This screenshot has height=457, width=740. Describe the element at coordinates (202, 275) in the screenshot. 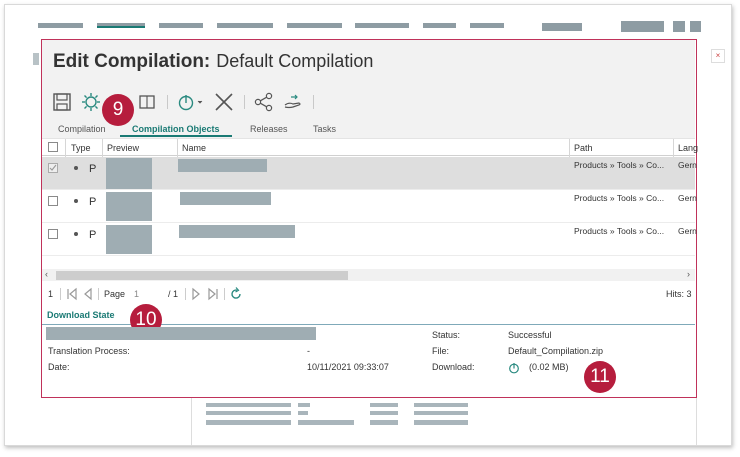

I see `scrollbar-thumb` at that location.